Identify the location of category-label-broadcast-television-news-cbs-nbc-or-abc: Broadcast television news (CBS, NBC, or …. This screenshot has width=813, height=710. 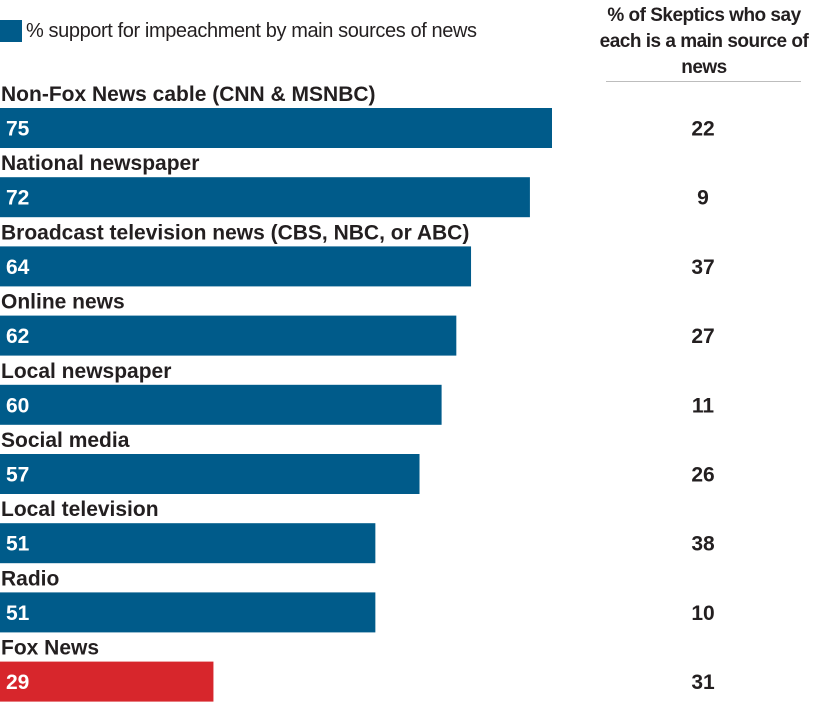
(235, 232).